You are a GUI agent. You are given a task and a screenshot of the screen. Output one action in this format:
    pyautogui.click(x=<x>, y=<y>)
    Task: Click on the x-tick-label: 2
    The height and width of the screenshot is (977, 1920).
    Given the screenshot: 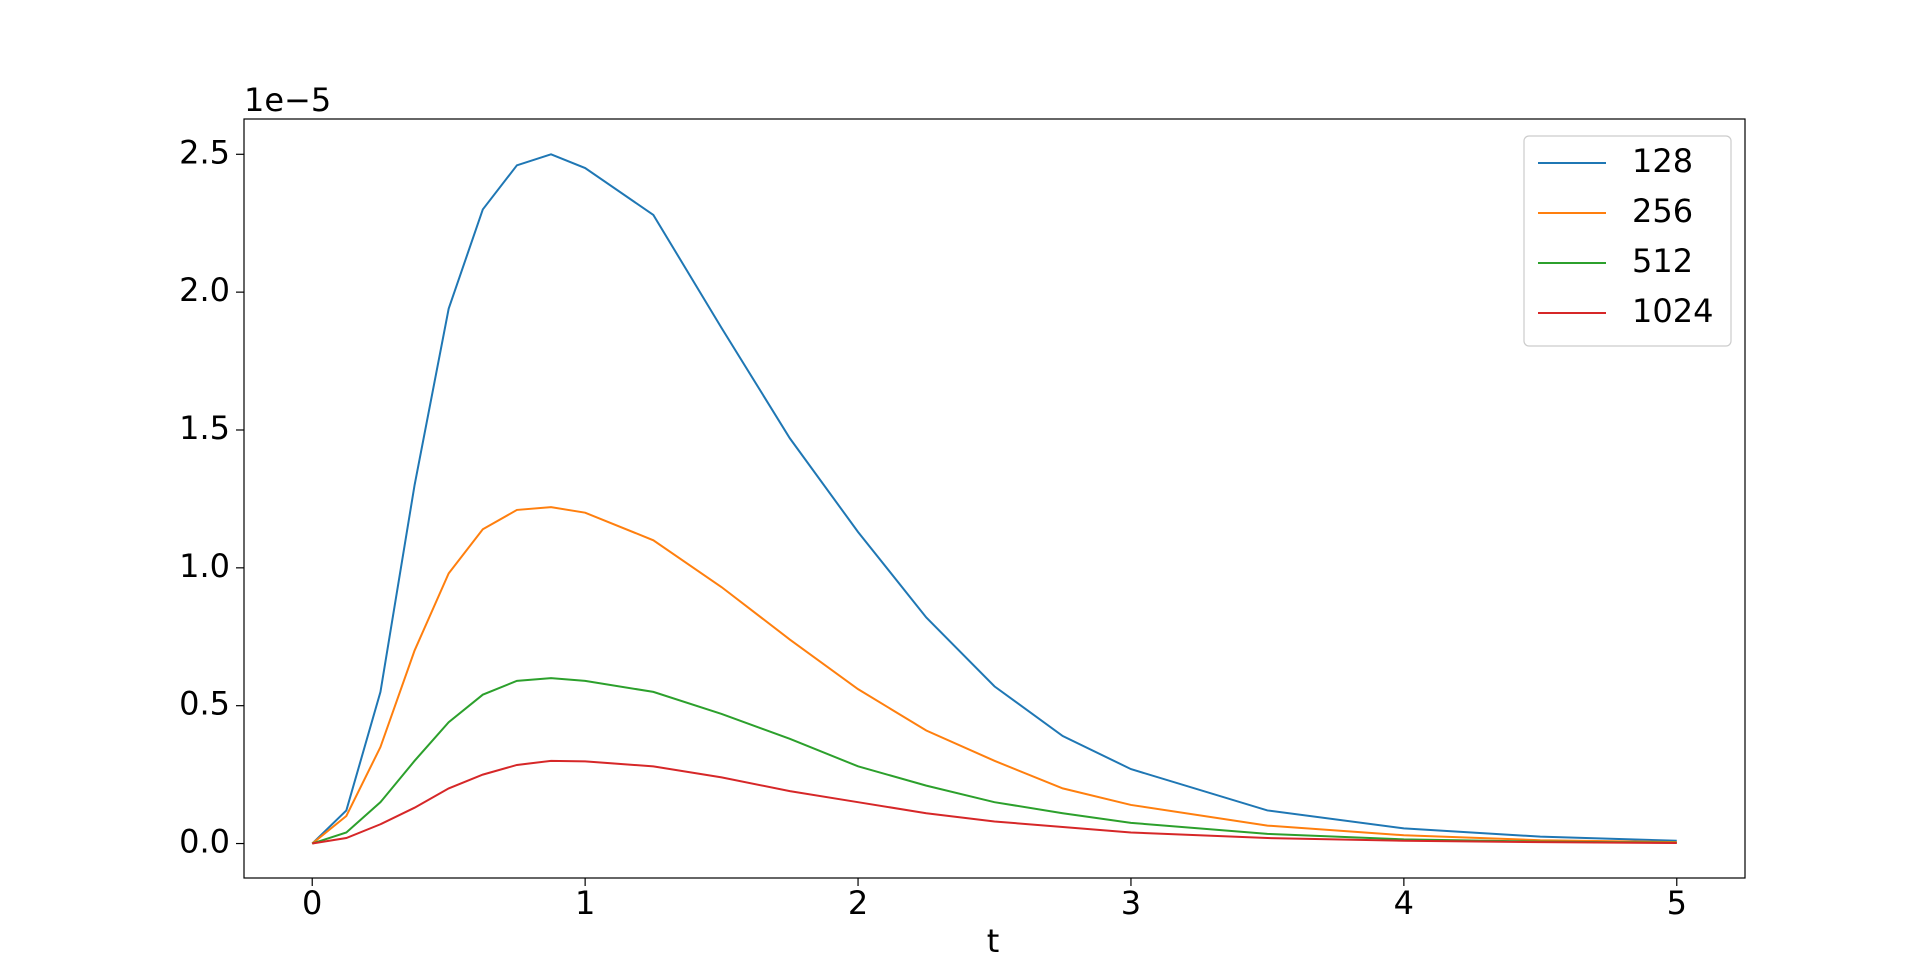 What is the action you would take?
    pyautogui.click(x=858, y=903)
    